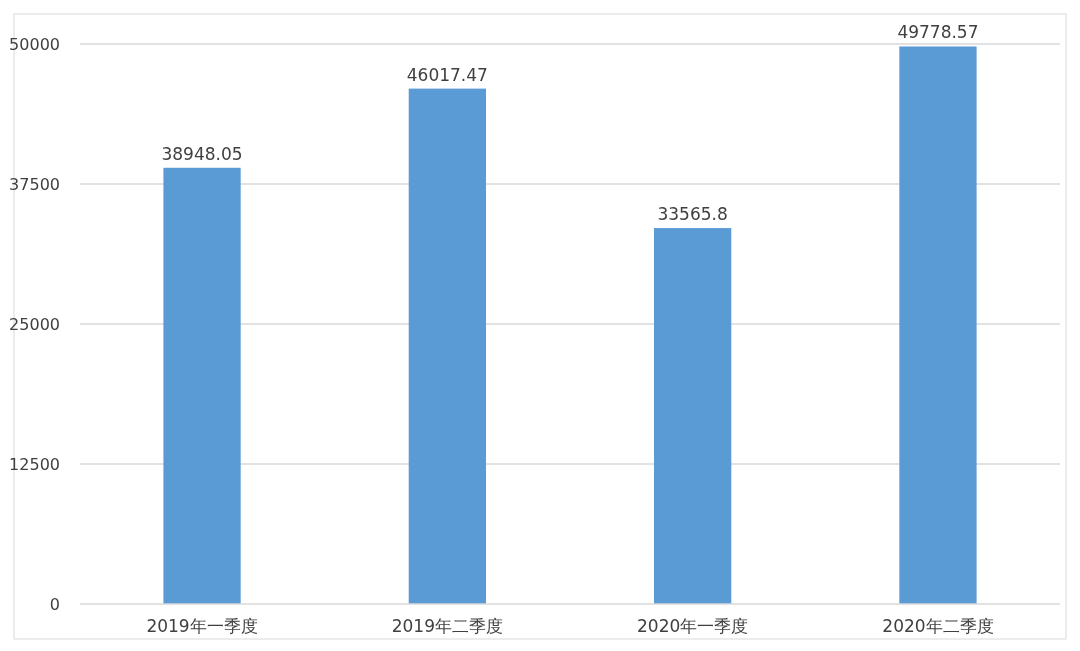 The image size is (1080, 651). What do you see at coordinates (447, 74) in the screenshot?
I see `data-label: 46017.47` at bounding box center [447, 74].